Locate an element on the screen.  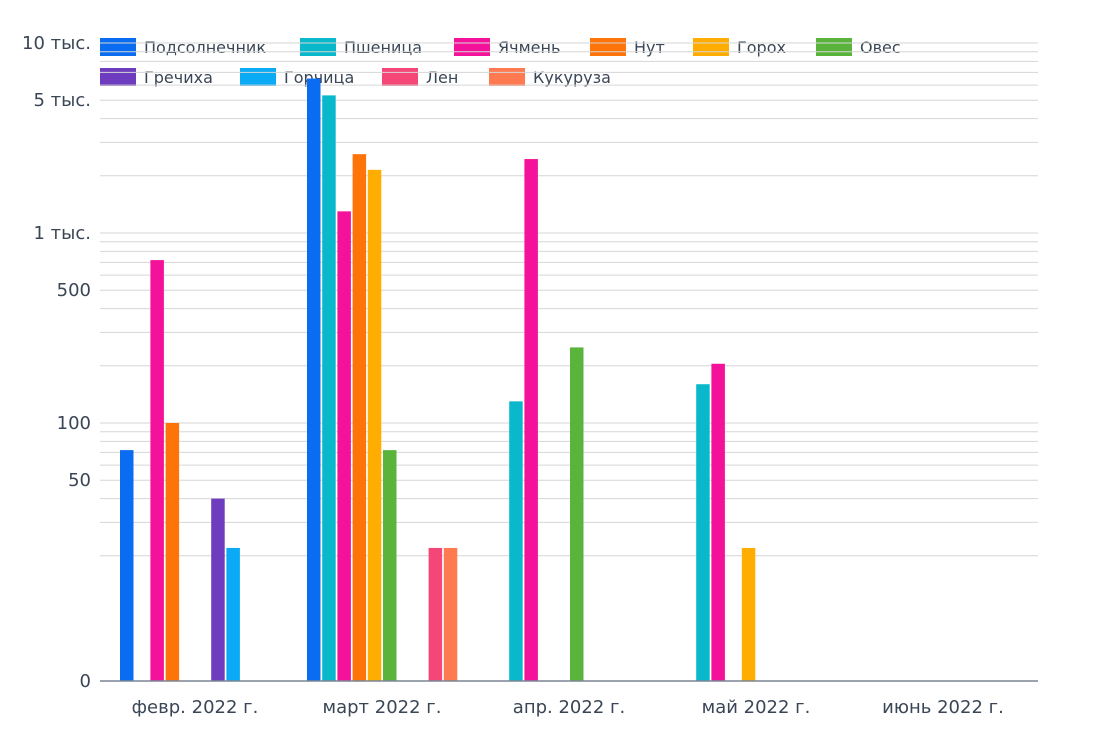
y-tick-label: 1 тыс. is located at coordinates (63, 233).